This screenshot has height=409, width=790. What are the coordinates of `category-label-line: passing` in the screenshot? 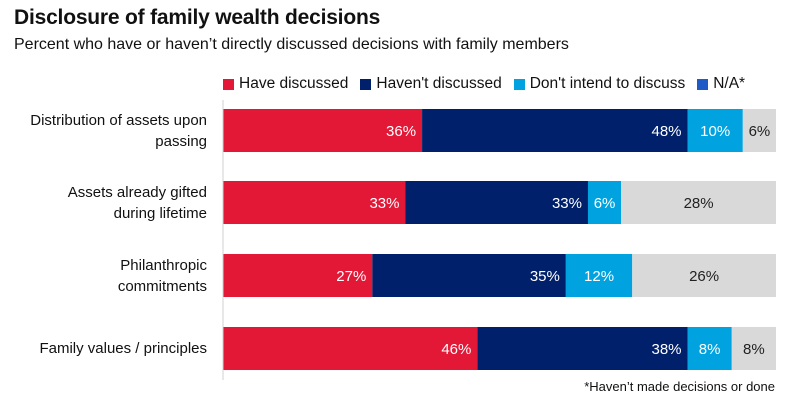 It's located at (181, 141).